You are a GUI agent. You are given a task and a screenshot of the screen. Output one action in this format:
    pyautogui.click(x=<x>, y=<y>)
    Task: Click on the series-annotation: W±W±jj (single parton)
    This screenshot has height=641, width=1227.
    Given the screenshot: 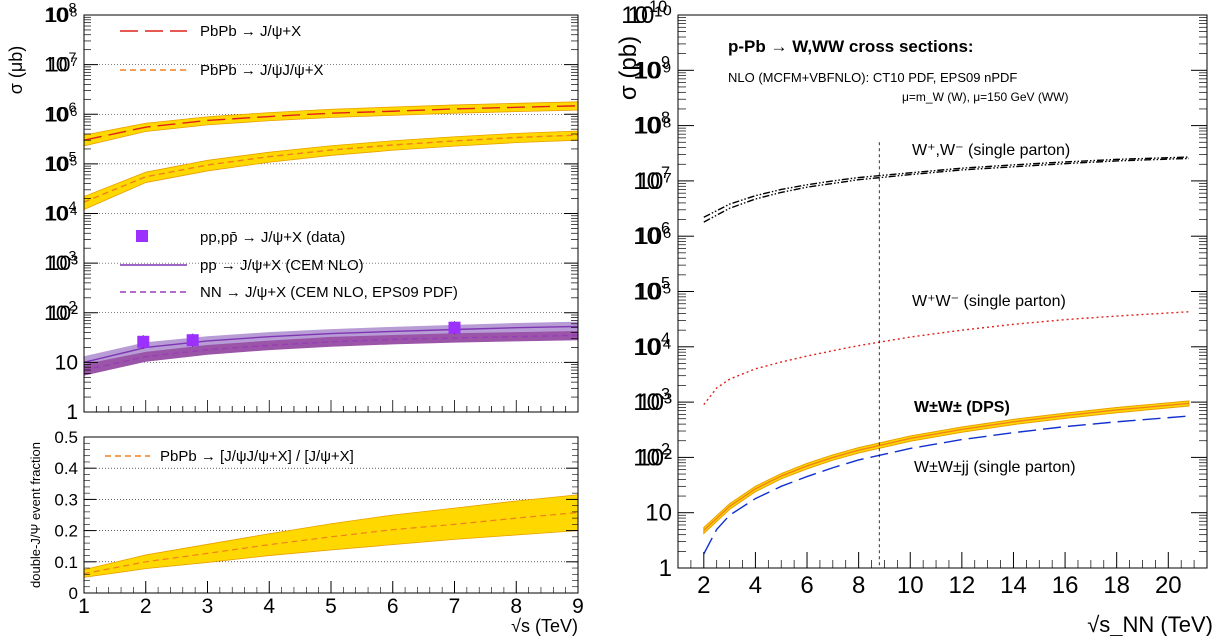 What is the action you would take?
    pyautogui.click(x=995, y=467)
    